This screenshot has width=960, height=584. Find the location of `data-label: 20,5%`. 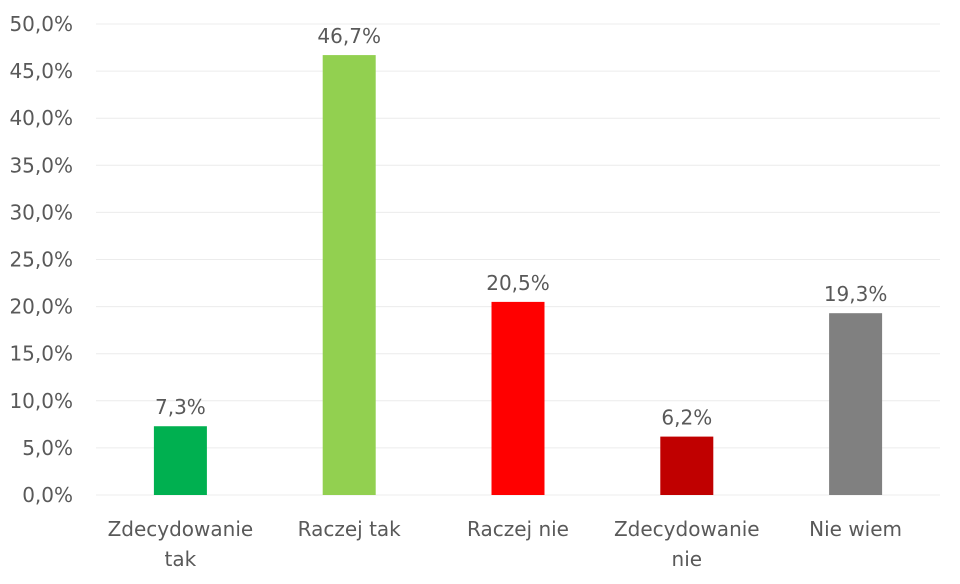

data-label: 20,5% is located at coordinates (518, 283).